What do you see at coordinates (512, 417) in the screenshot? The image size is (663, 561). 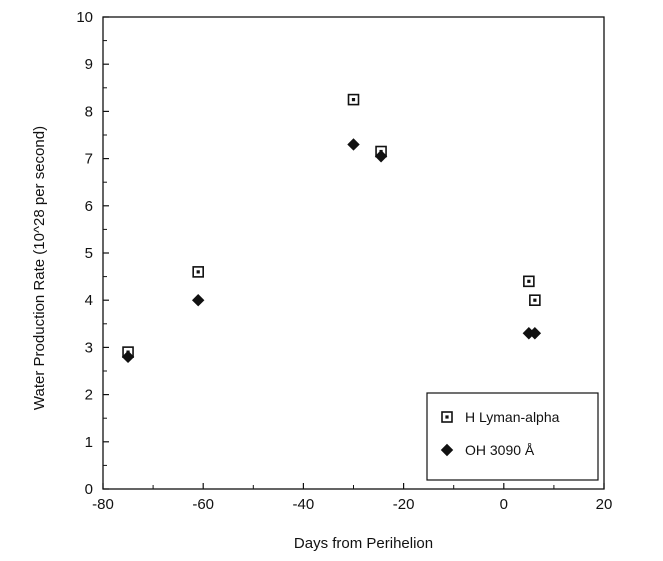 I see `legend-entry-label: H Lyman-alpha` at bounding box center [512, 417].